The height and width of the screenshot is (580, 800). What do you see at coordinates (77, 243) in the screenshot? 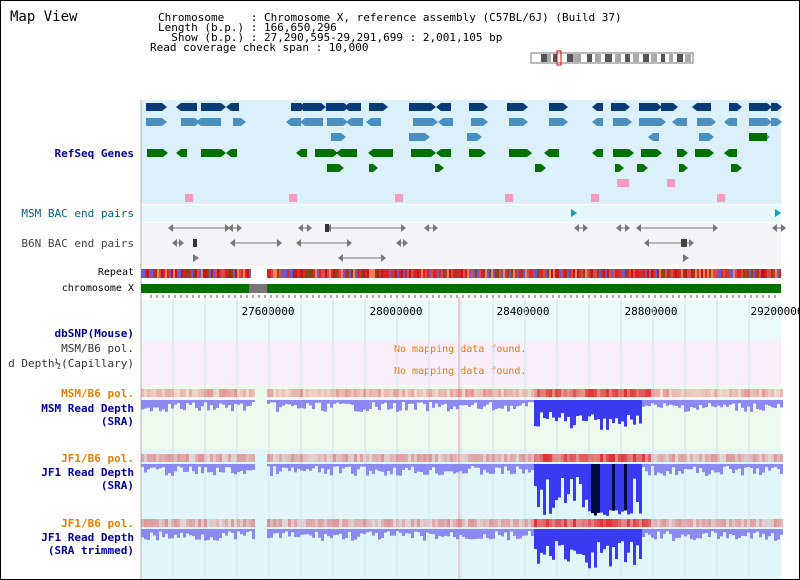
I see `b6n-bac-label: B6N BAC end pairs` at bounding box center [77, 243].